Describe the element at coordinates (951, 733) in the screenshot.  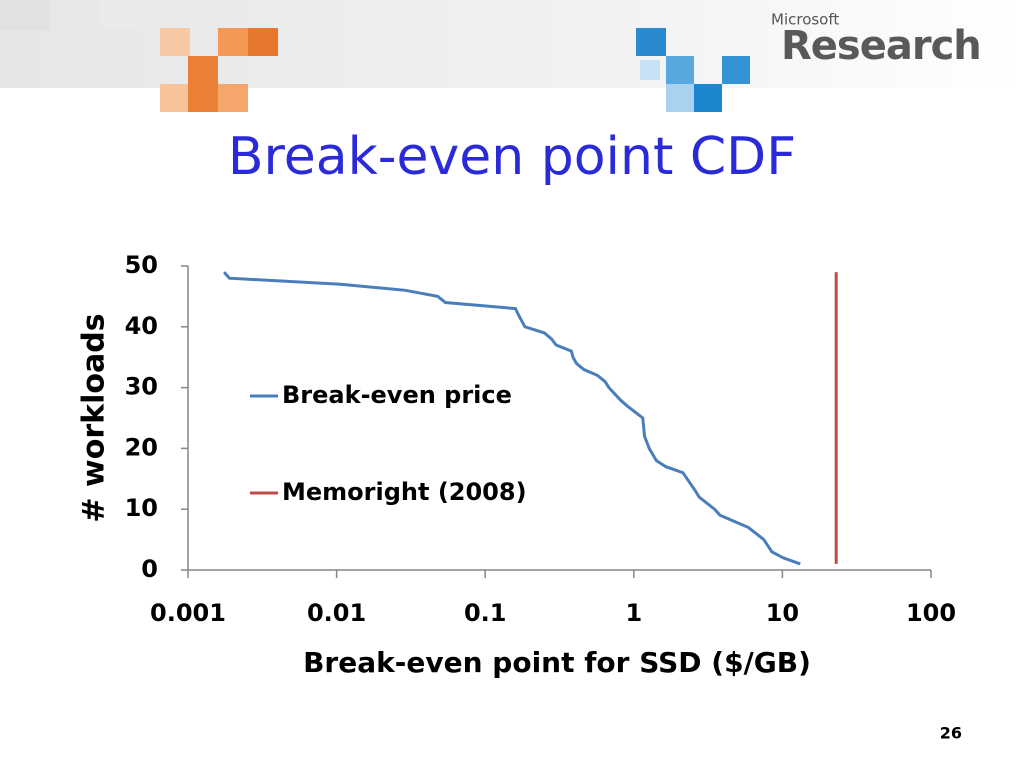
I see `slide-number: 26` at that location.